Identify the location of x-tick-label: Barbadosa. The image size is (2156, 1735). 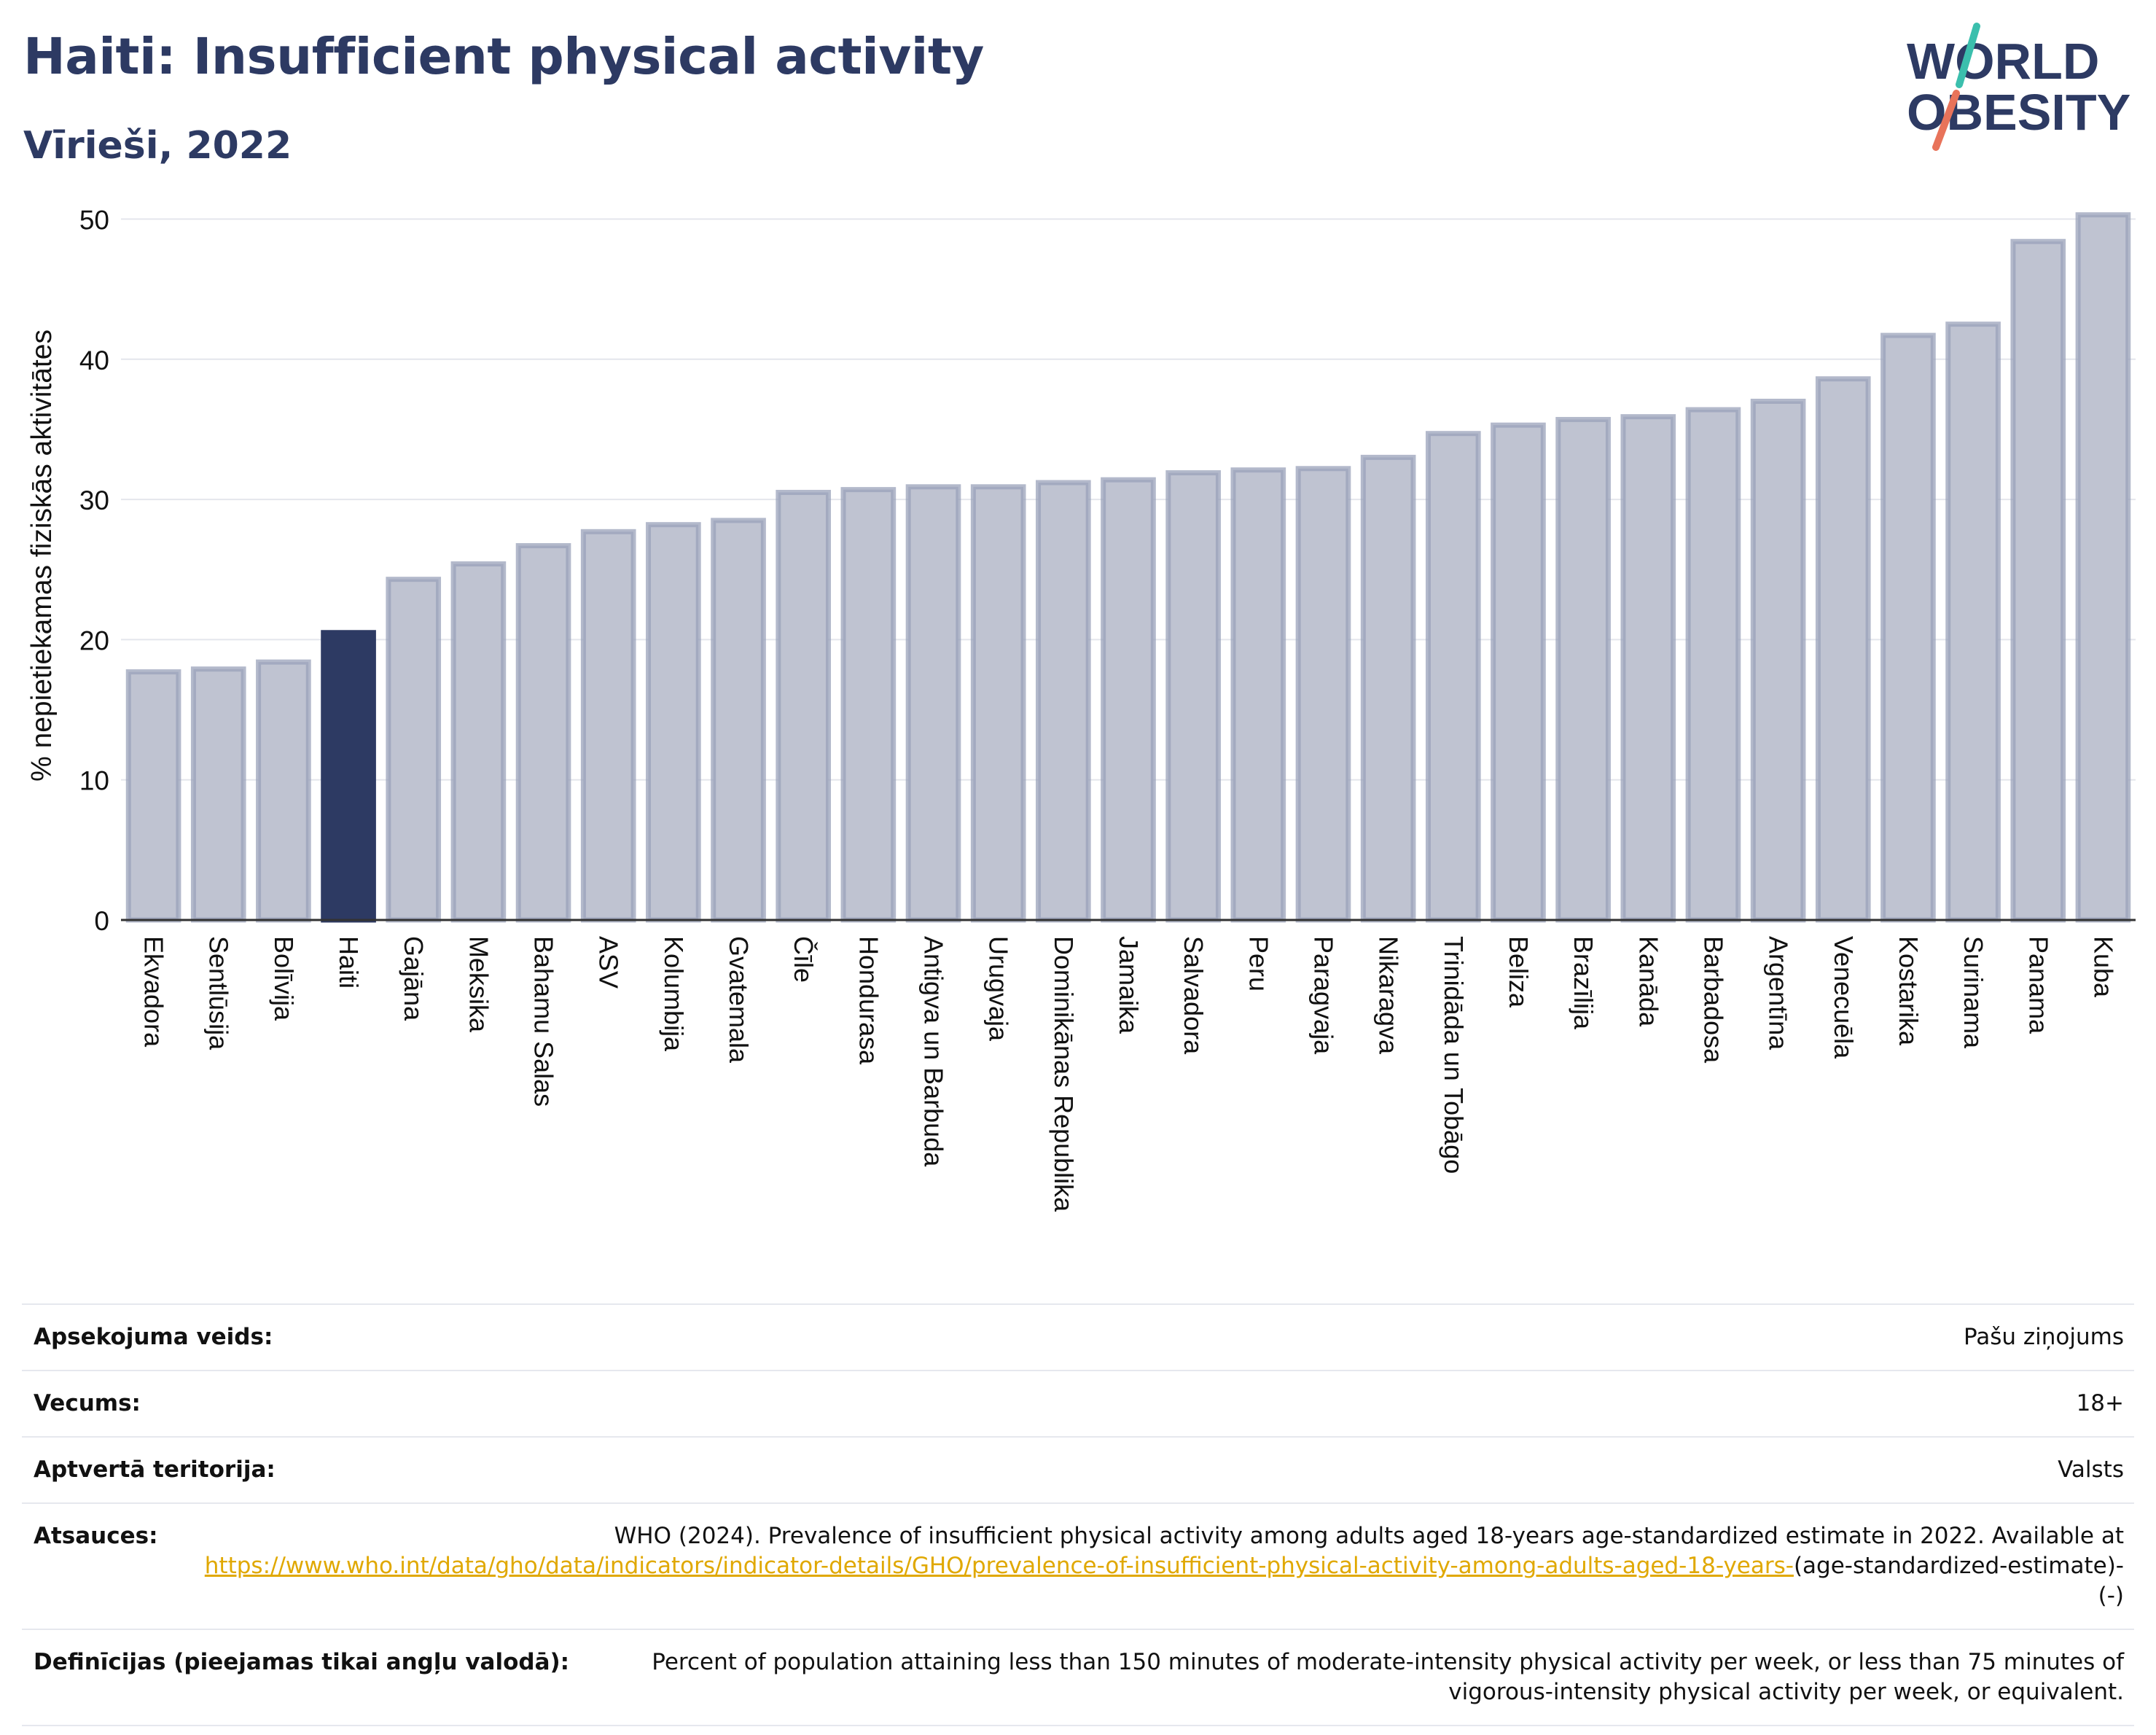
(1713, 1000).